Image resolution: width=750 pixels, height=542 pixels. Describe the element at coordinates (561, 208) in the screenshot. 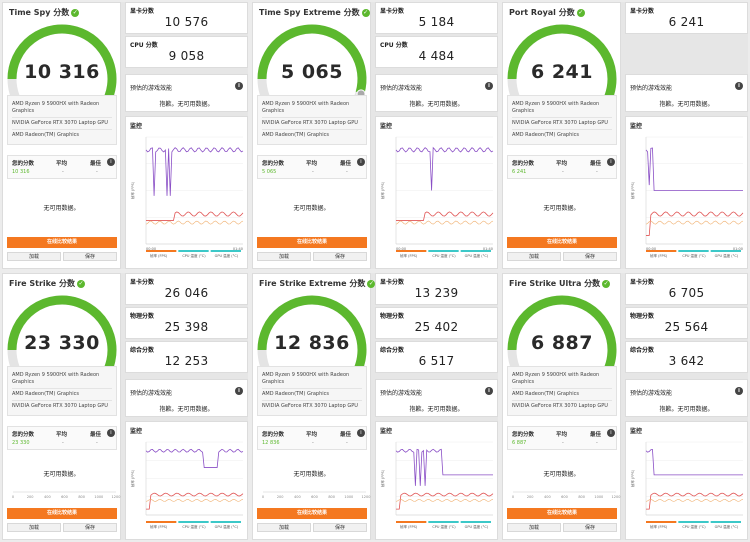

I see `no-data-message: 无可用数据。` at that location.